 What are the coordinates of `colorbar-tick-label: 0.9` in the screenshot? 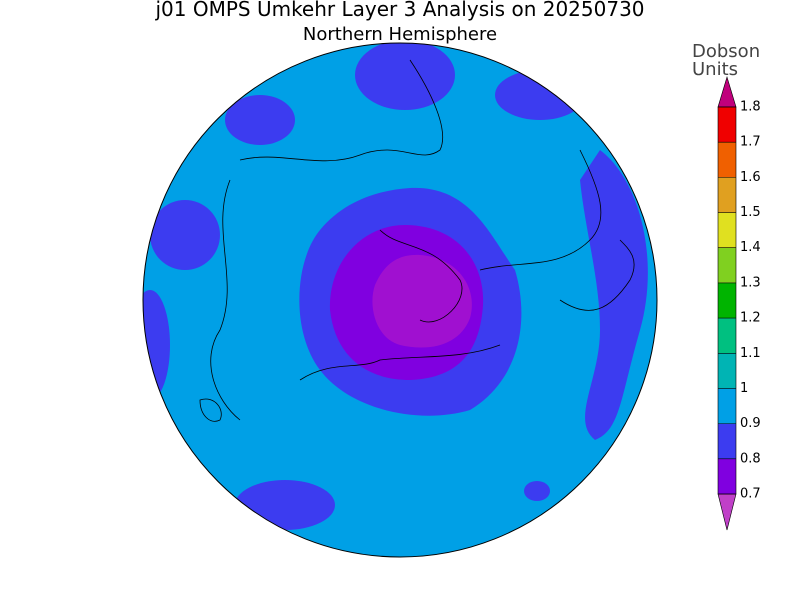 It's located at (750, 423).